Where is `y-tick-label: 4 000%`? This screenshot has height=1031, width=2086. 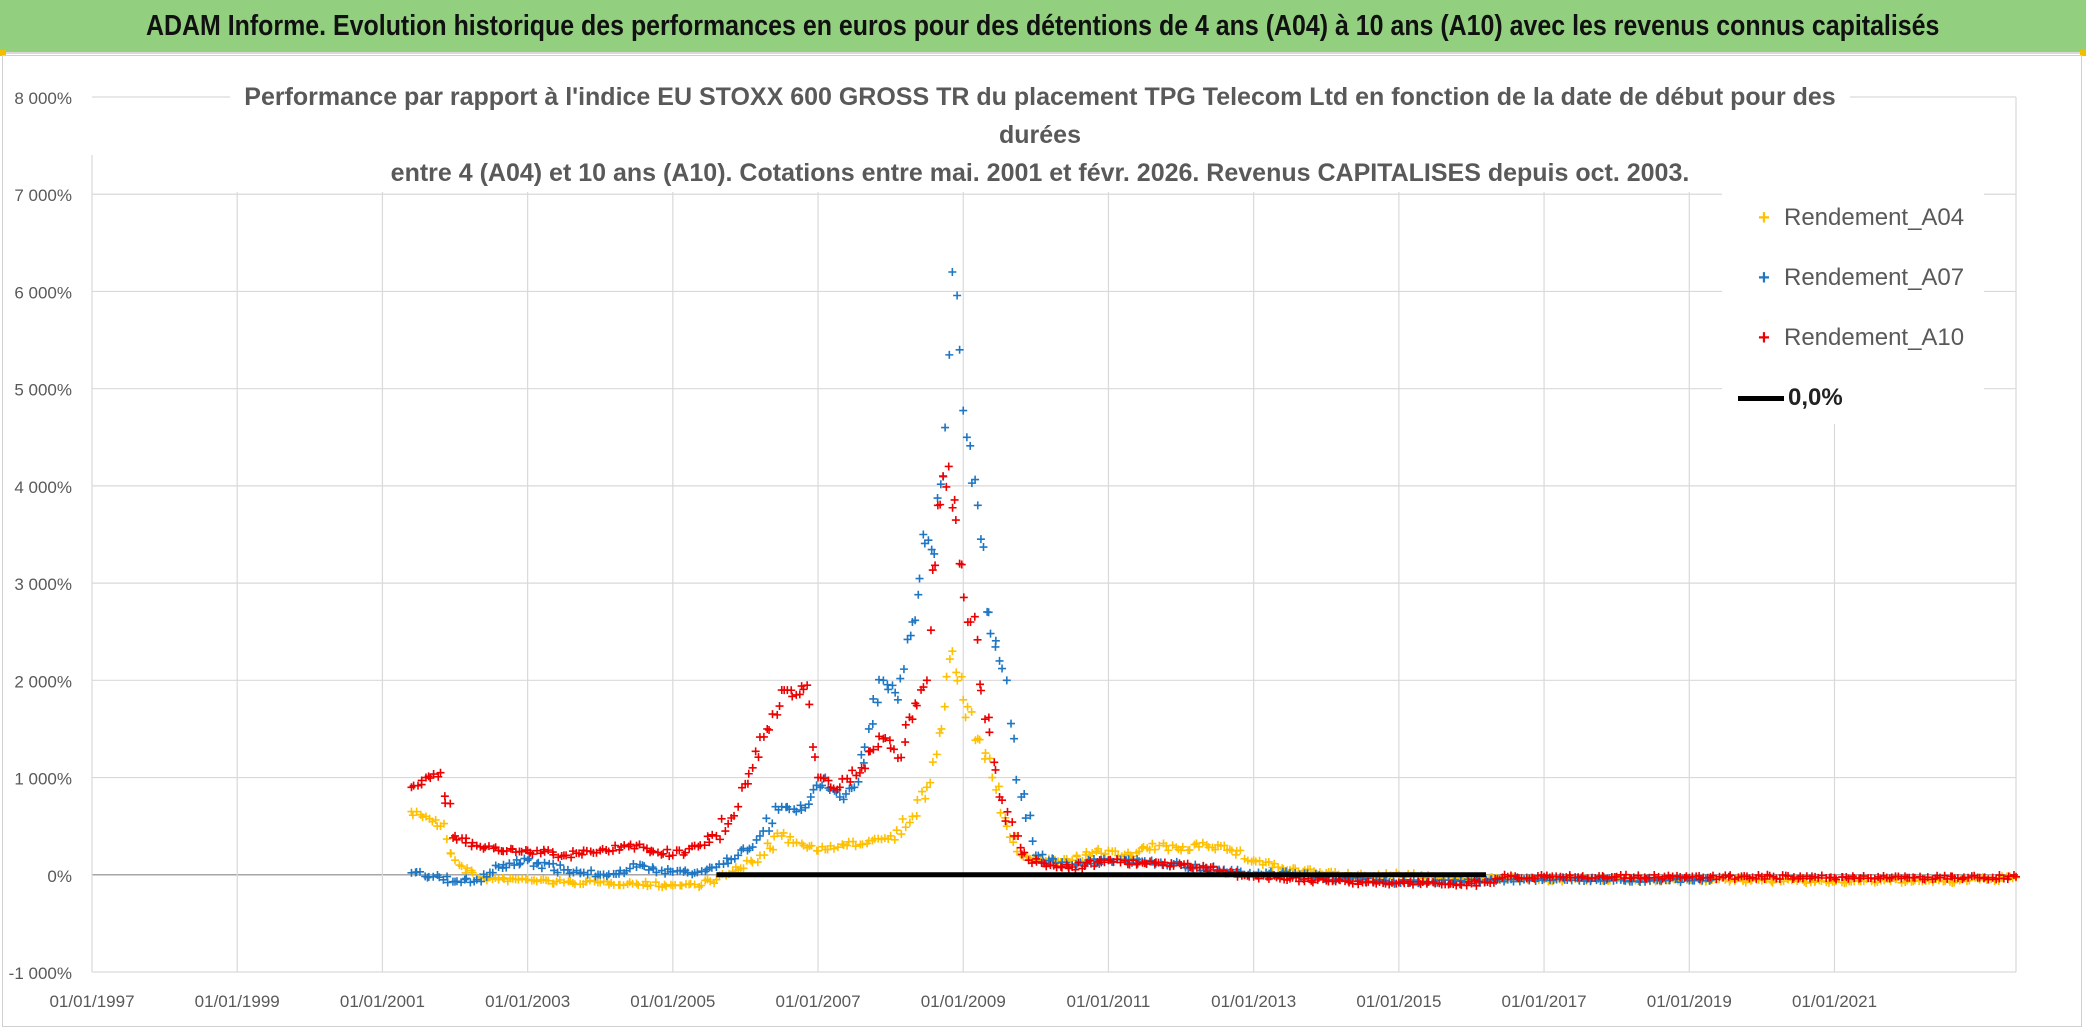 y-tick-label: 4 000% is located at coordinates (43, 487).